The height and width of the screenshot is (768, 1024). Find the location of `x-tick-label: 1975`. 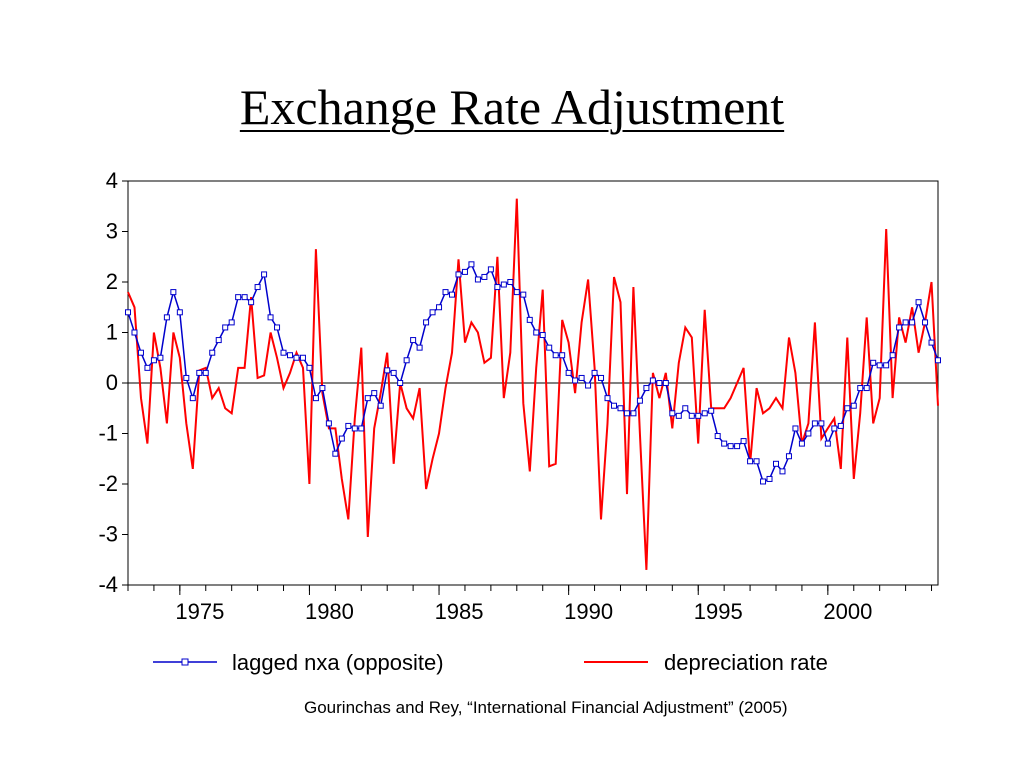

x-tick-label: 1975 is located at coordinates (199, 611).